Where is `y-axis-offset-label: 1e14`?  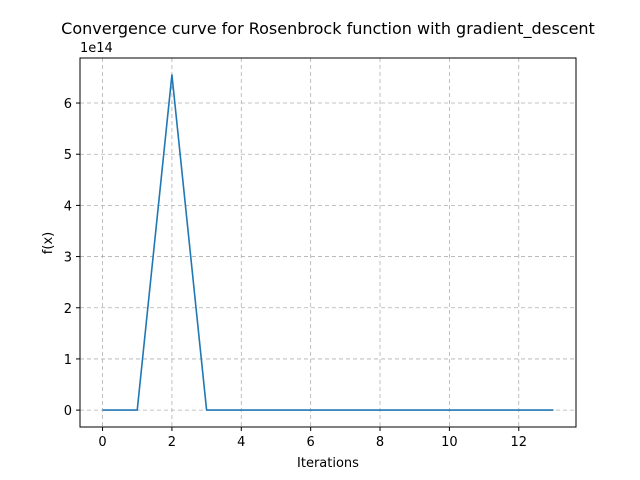 y-axis-offset-label: 1e14 is located at coordinates (96, 48).